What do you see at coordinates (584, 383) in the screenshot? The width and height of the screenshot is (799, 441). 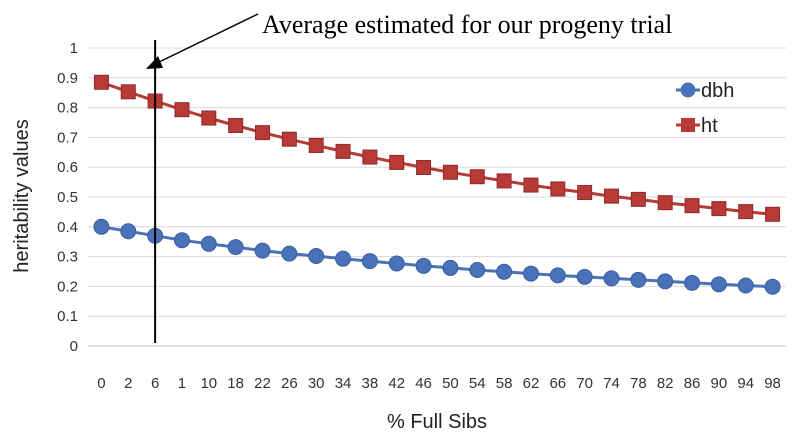 I see `x-tick-label: 70` at bounding box center [584, 383].